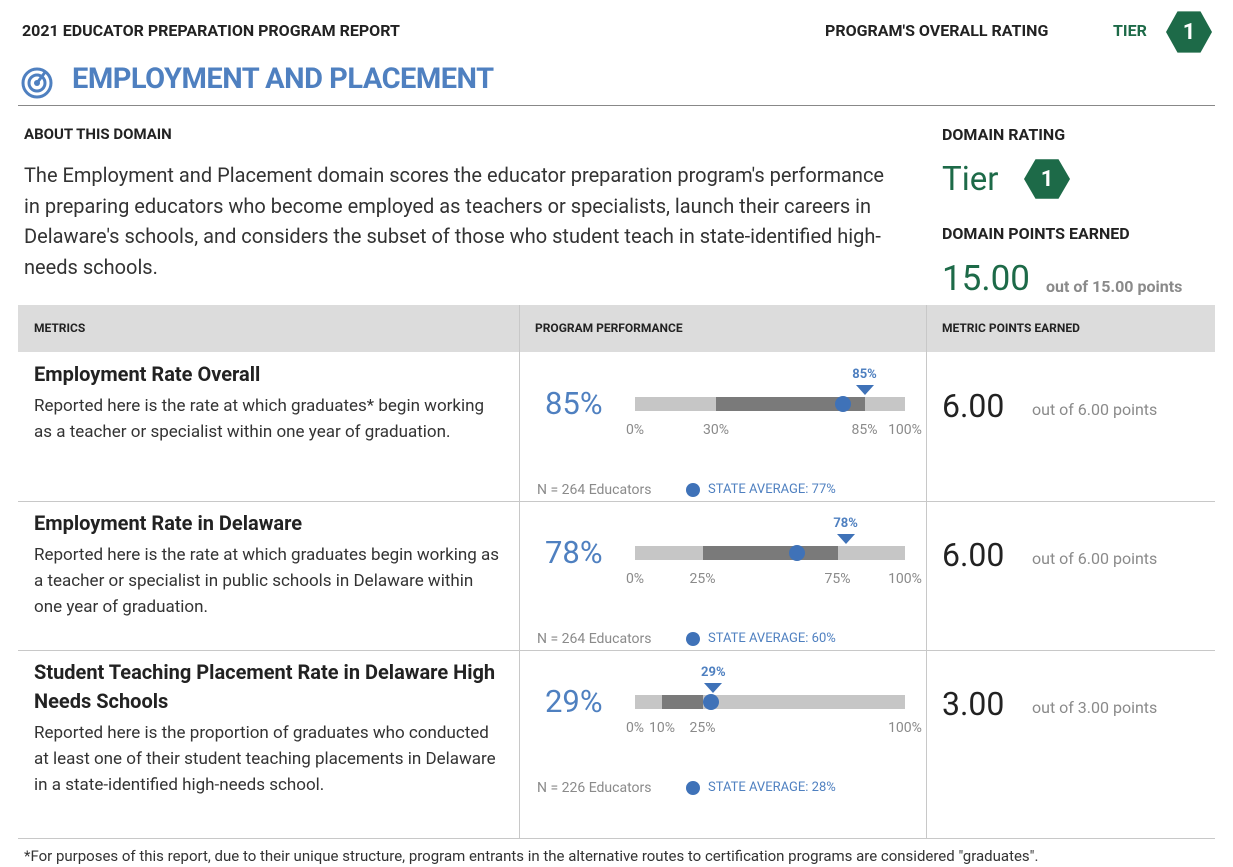 This screenshot has height=867, width=1233. What do you see at coordinates (1047, 179) in the screenshot?
I see `rating-badge: 1` at bounding box center [1047, 179].